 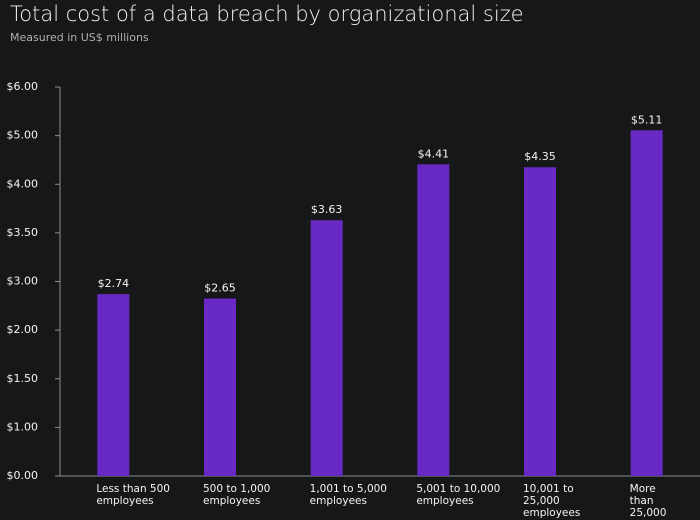 I want to click on y-tick-label: $1.00, so click(x=23, y=426).